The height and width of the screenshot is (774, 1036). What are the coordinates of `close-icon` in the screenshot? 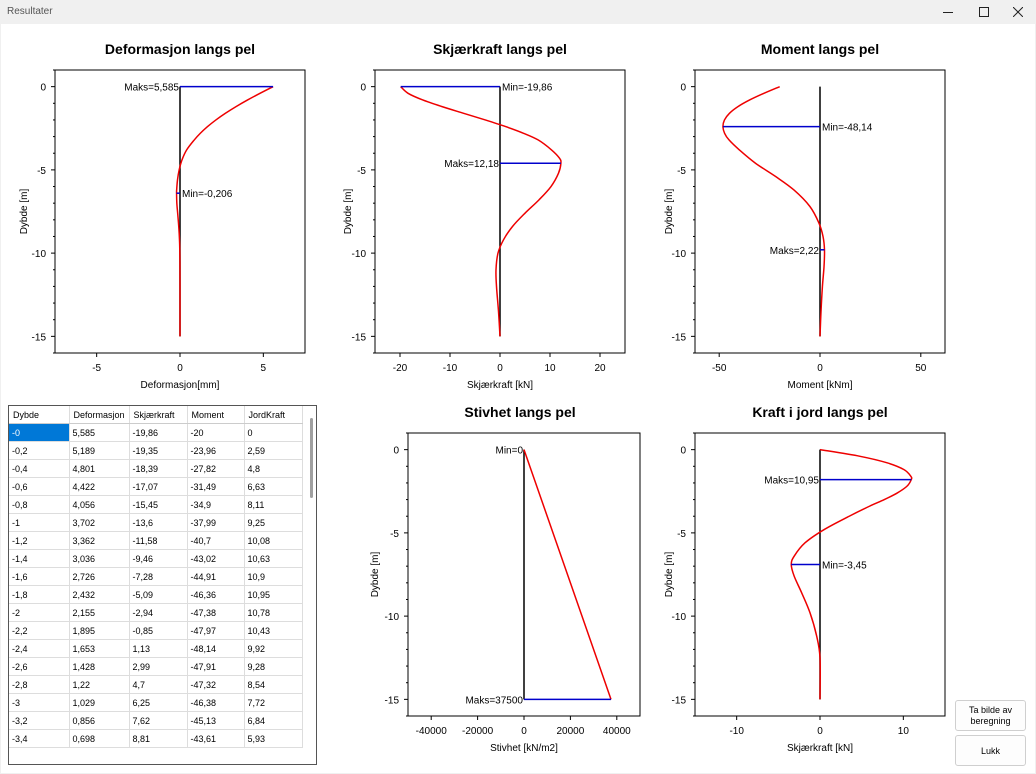 It's located at (1018, 12).